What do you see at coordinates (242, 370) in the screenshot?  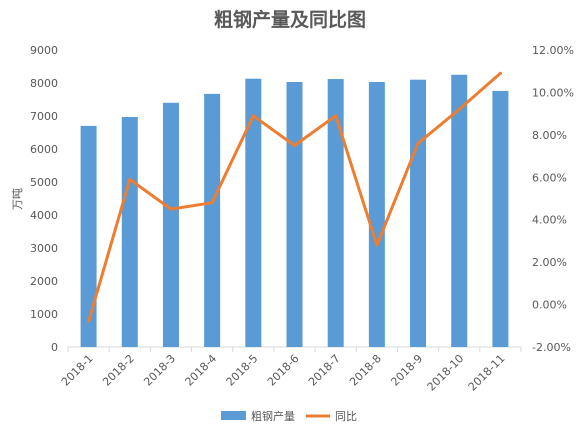 I see `x-axis-tick-label: 2018-5` at bounding box center [242, 370].